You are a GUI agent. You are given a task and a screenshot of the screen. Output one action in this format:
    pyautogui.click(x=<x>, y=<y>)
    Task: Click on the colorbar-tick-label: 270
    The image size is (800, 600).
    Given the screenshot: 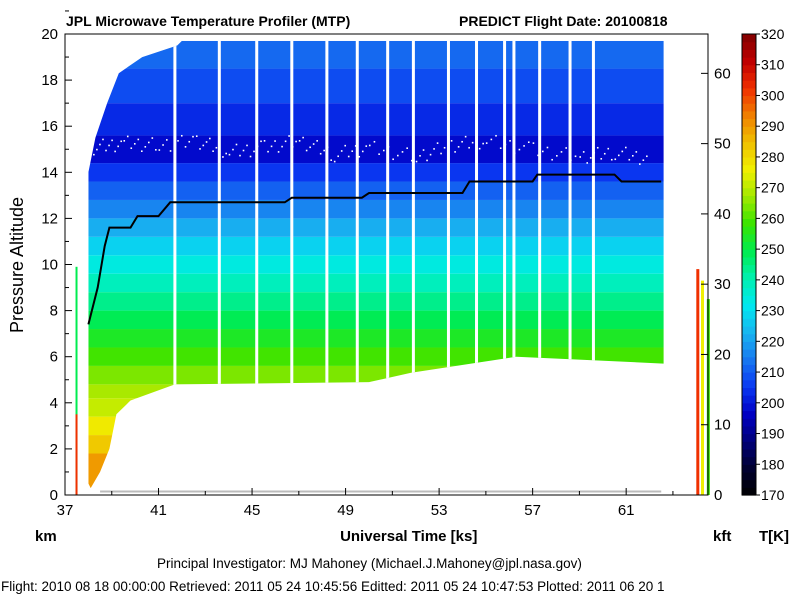 What is the action you would take?
    pyautogui.click(x=773, y=188)
    